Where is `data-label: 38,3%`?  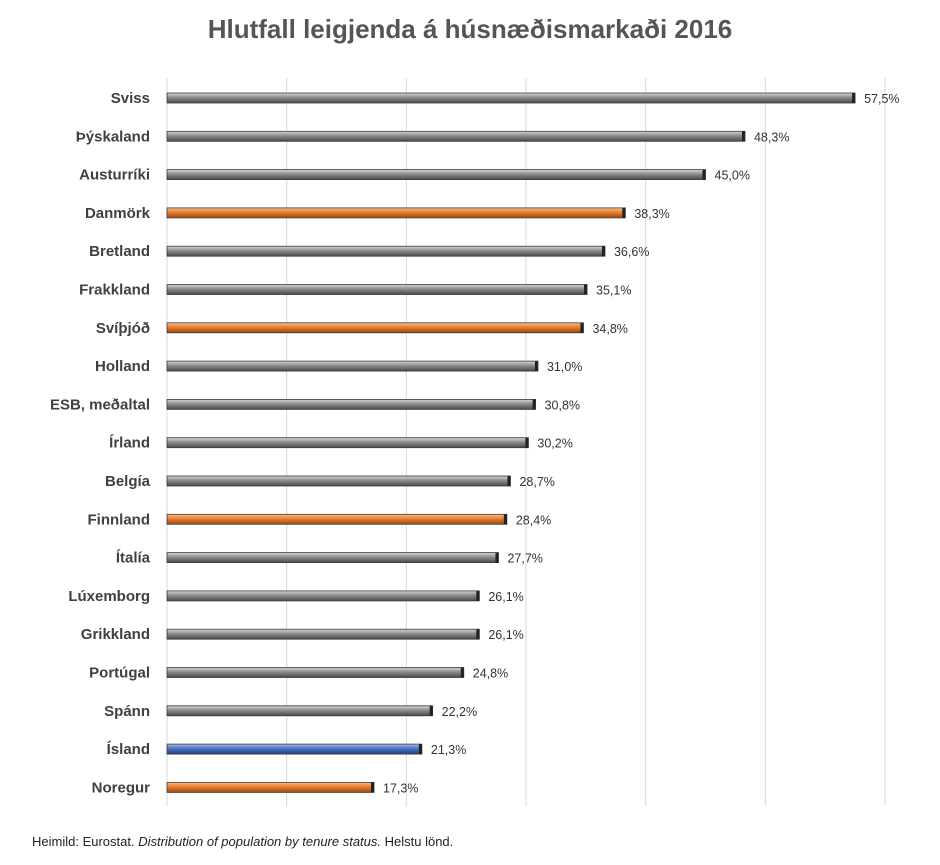 data-label: 38,3% is located at coordinates (651, 214).